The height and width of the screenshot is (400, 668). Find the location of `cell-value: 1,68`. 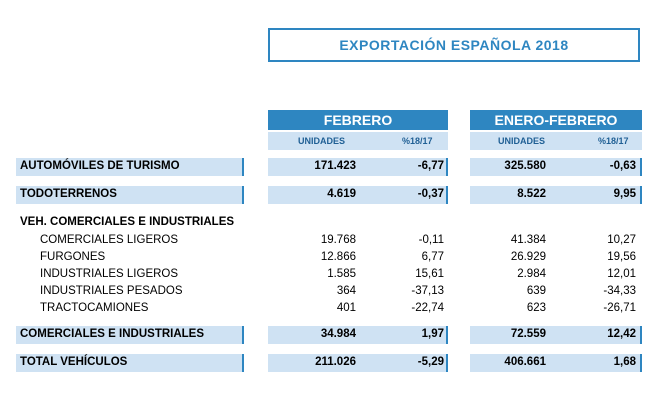

cell-value: 1,68 is located at coordinates (624, 362).